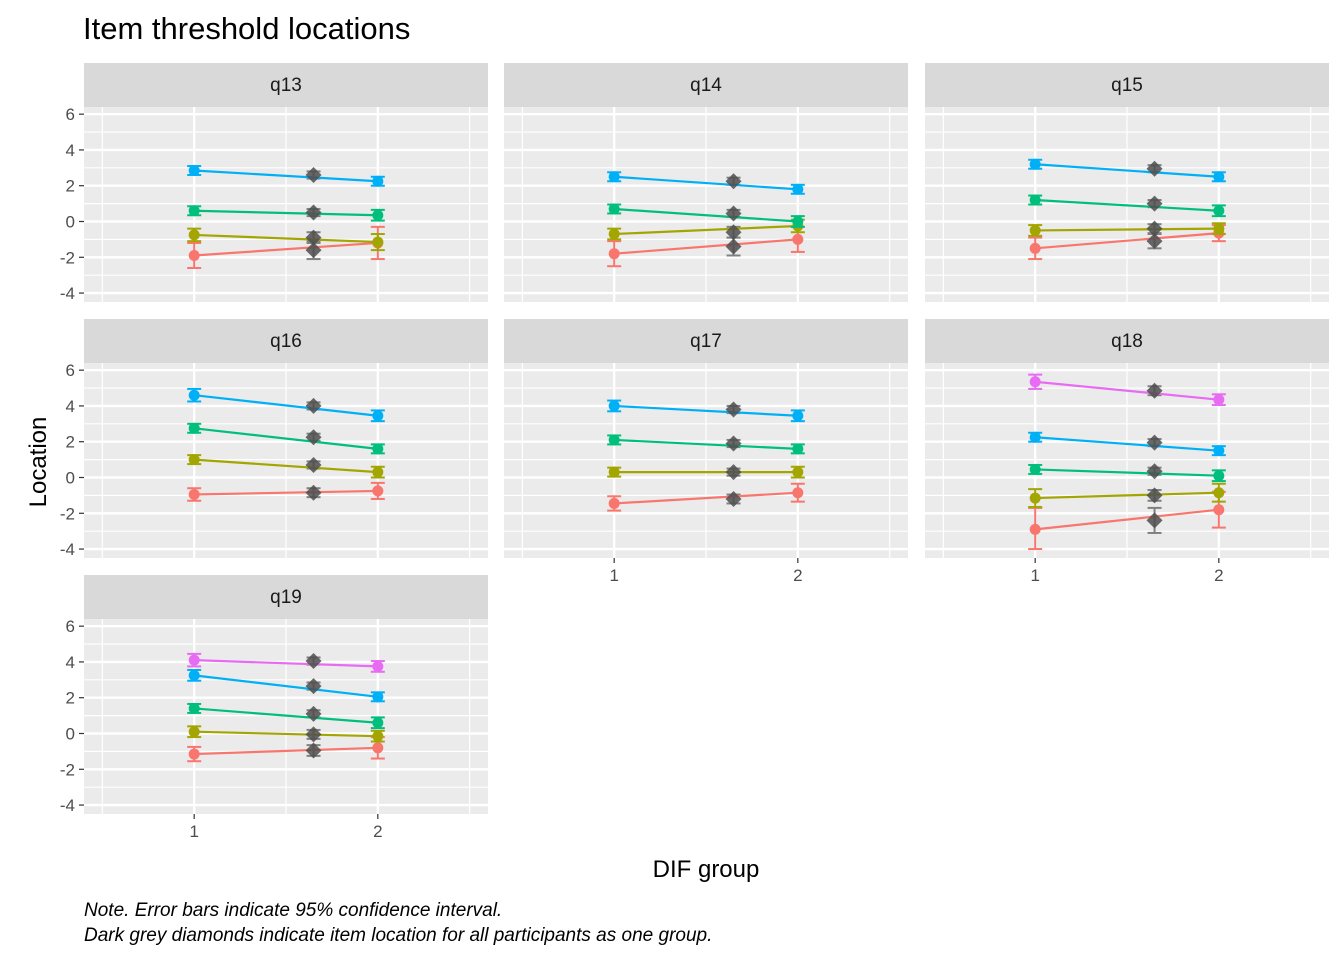  What do you see at coordinates (1127, 341) in the screenshot?
I see `strip-label-q18: q18` at bounding box center [1127, 341].